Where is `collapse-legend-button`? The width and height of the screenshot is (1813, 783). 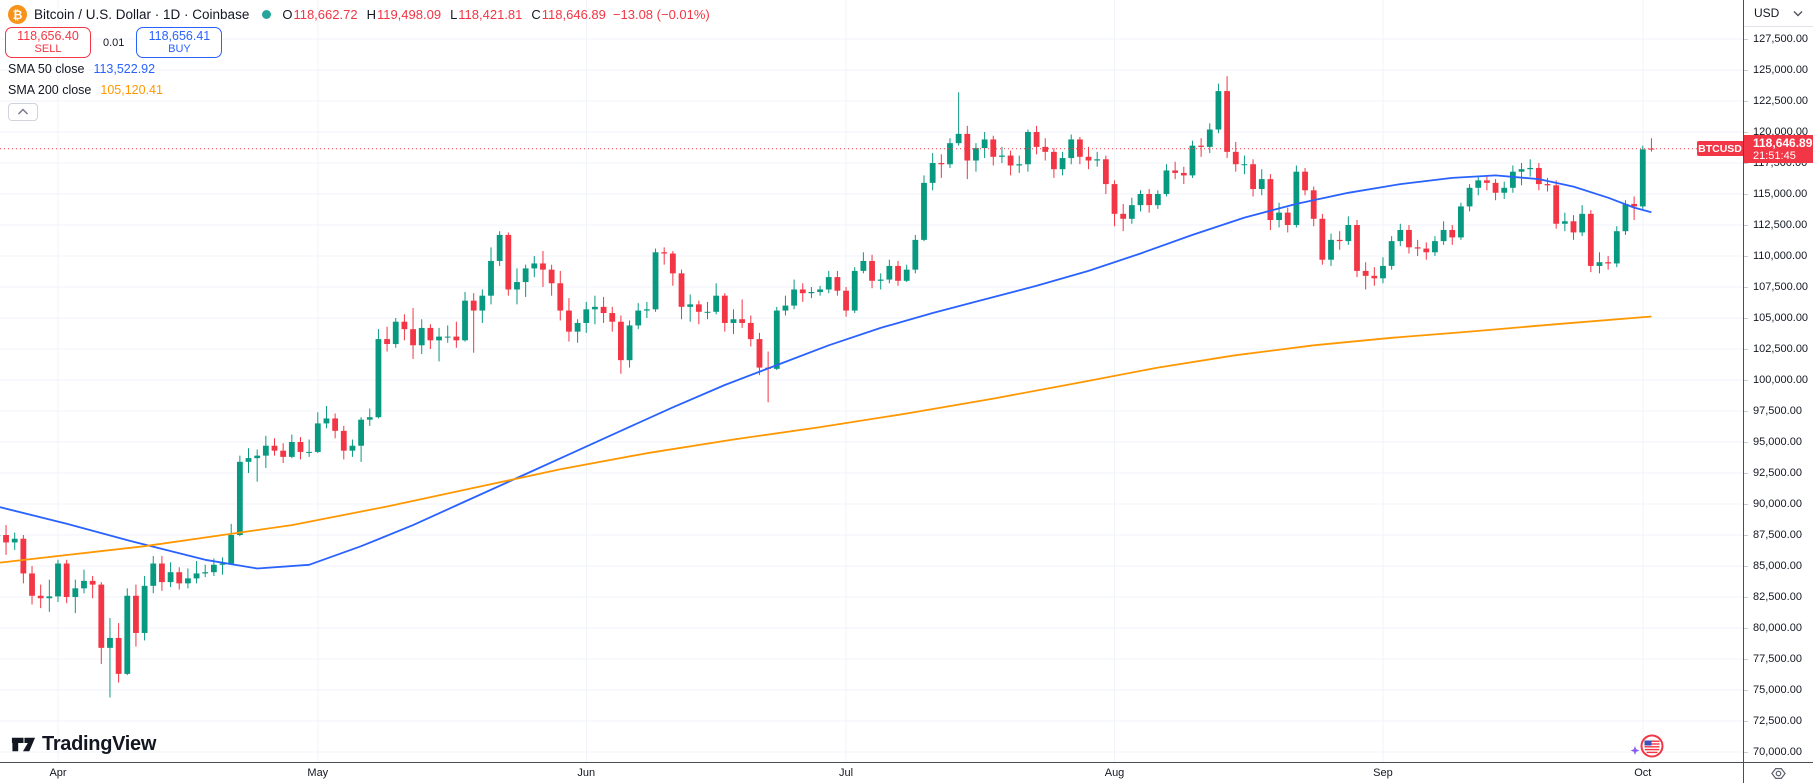
collapse-legend-button is located at coordinates (23, 112).